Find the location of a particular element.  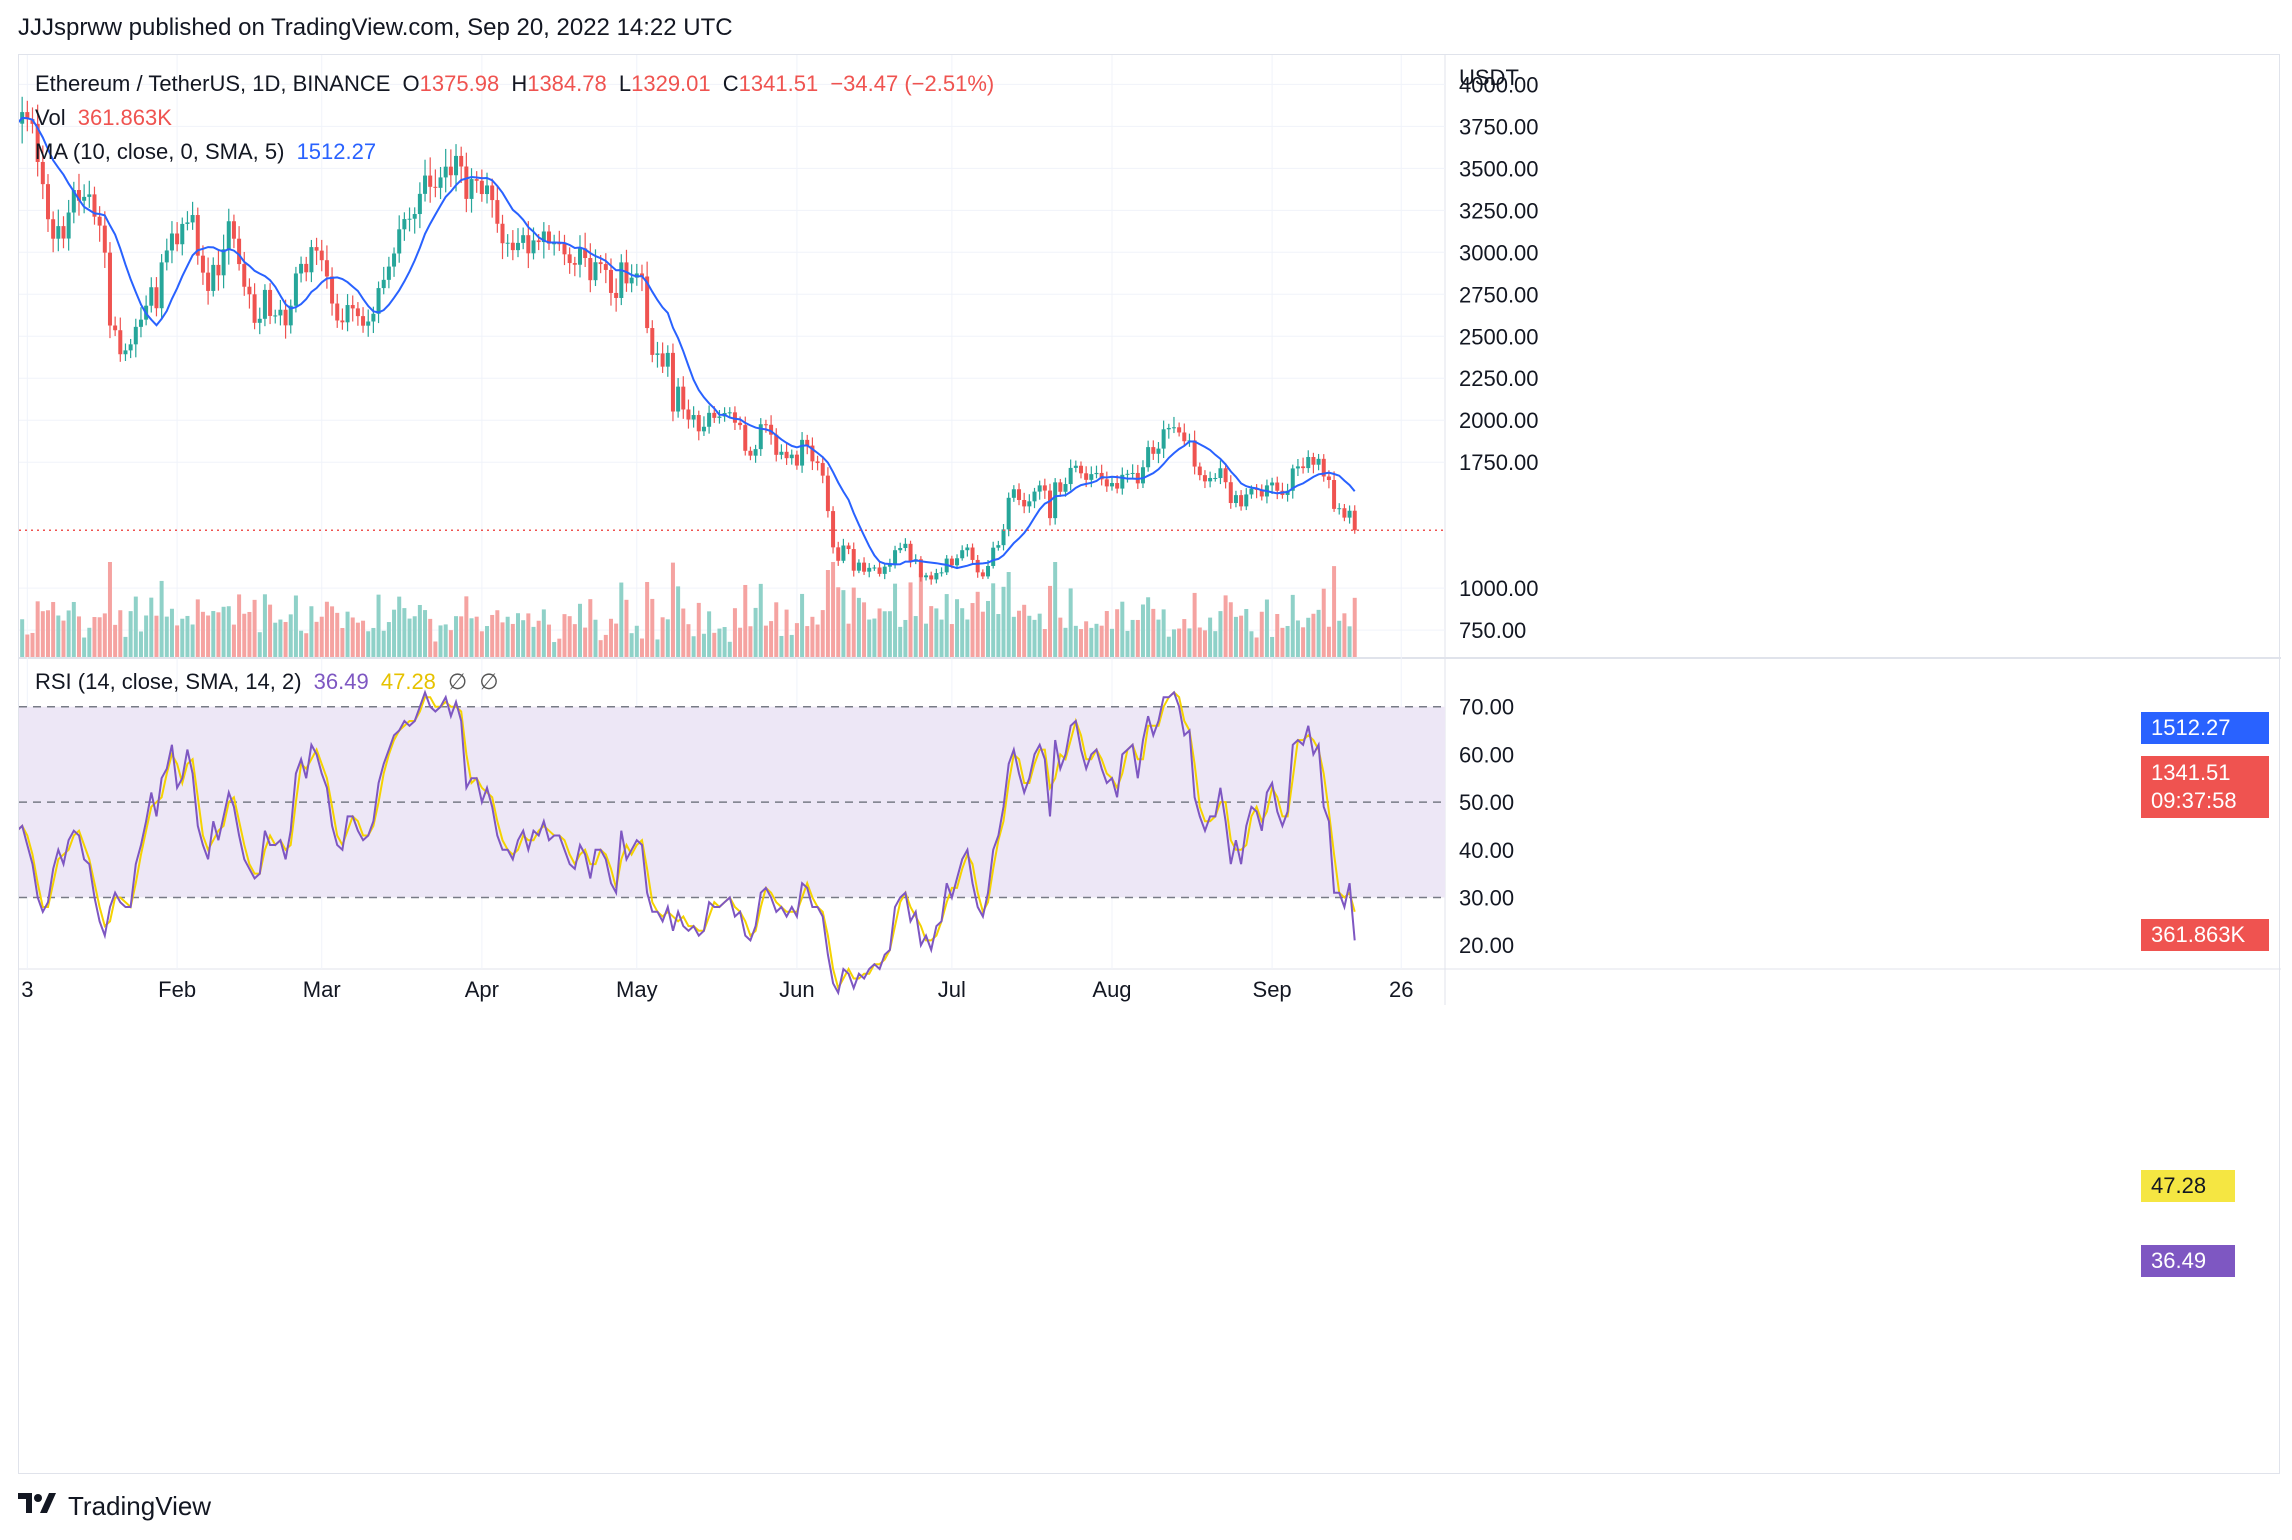

time-tick-label: Mar is located at coordinates (322, 989).